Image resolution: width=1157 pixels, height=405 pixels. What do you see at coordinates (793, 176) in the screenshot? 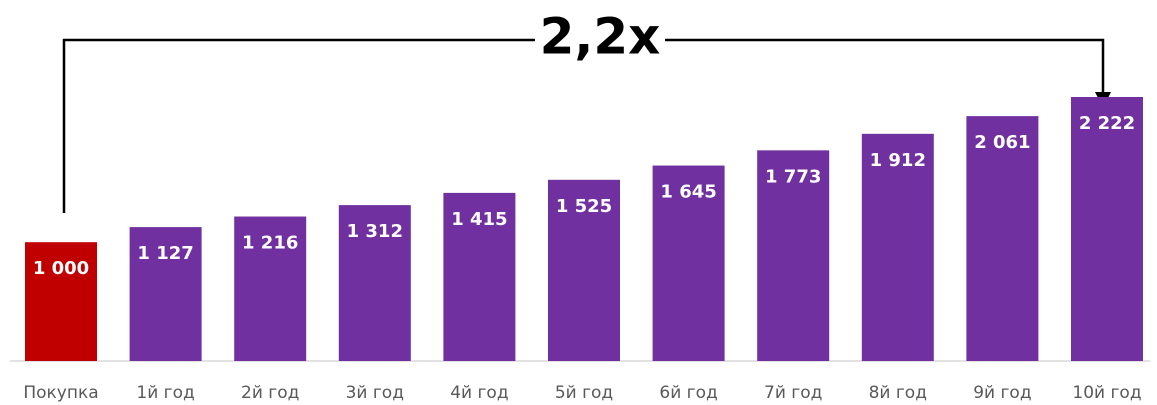
I see `value-label: 1 773` at bounding box center [793, 176].